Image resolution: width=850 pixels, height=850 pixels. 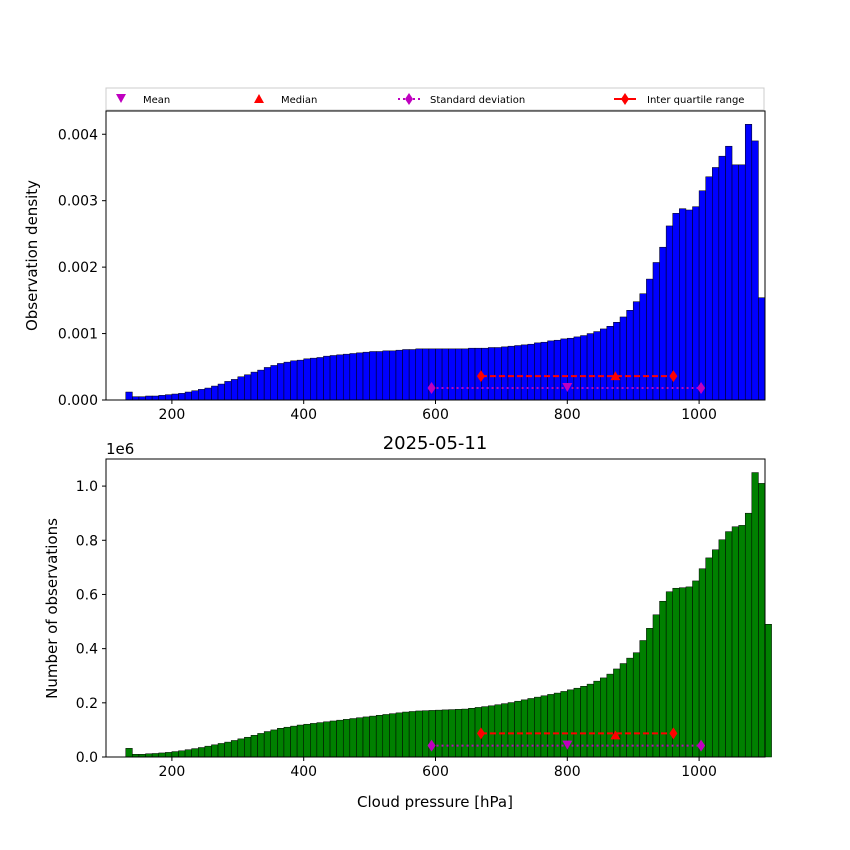 I want to click on iqr-low-marker, so click(x=480, y=733).